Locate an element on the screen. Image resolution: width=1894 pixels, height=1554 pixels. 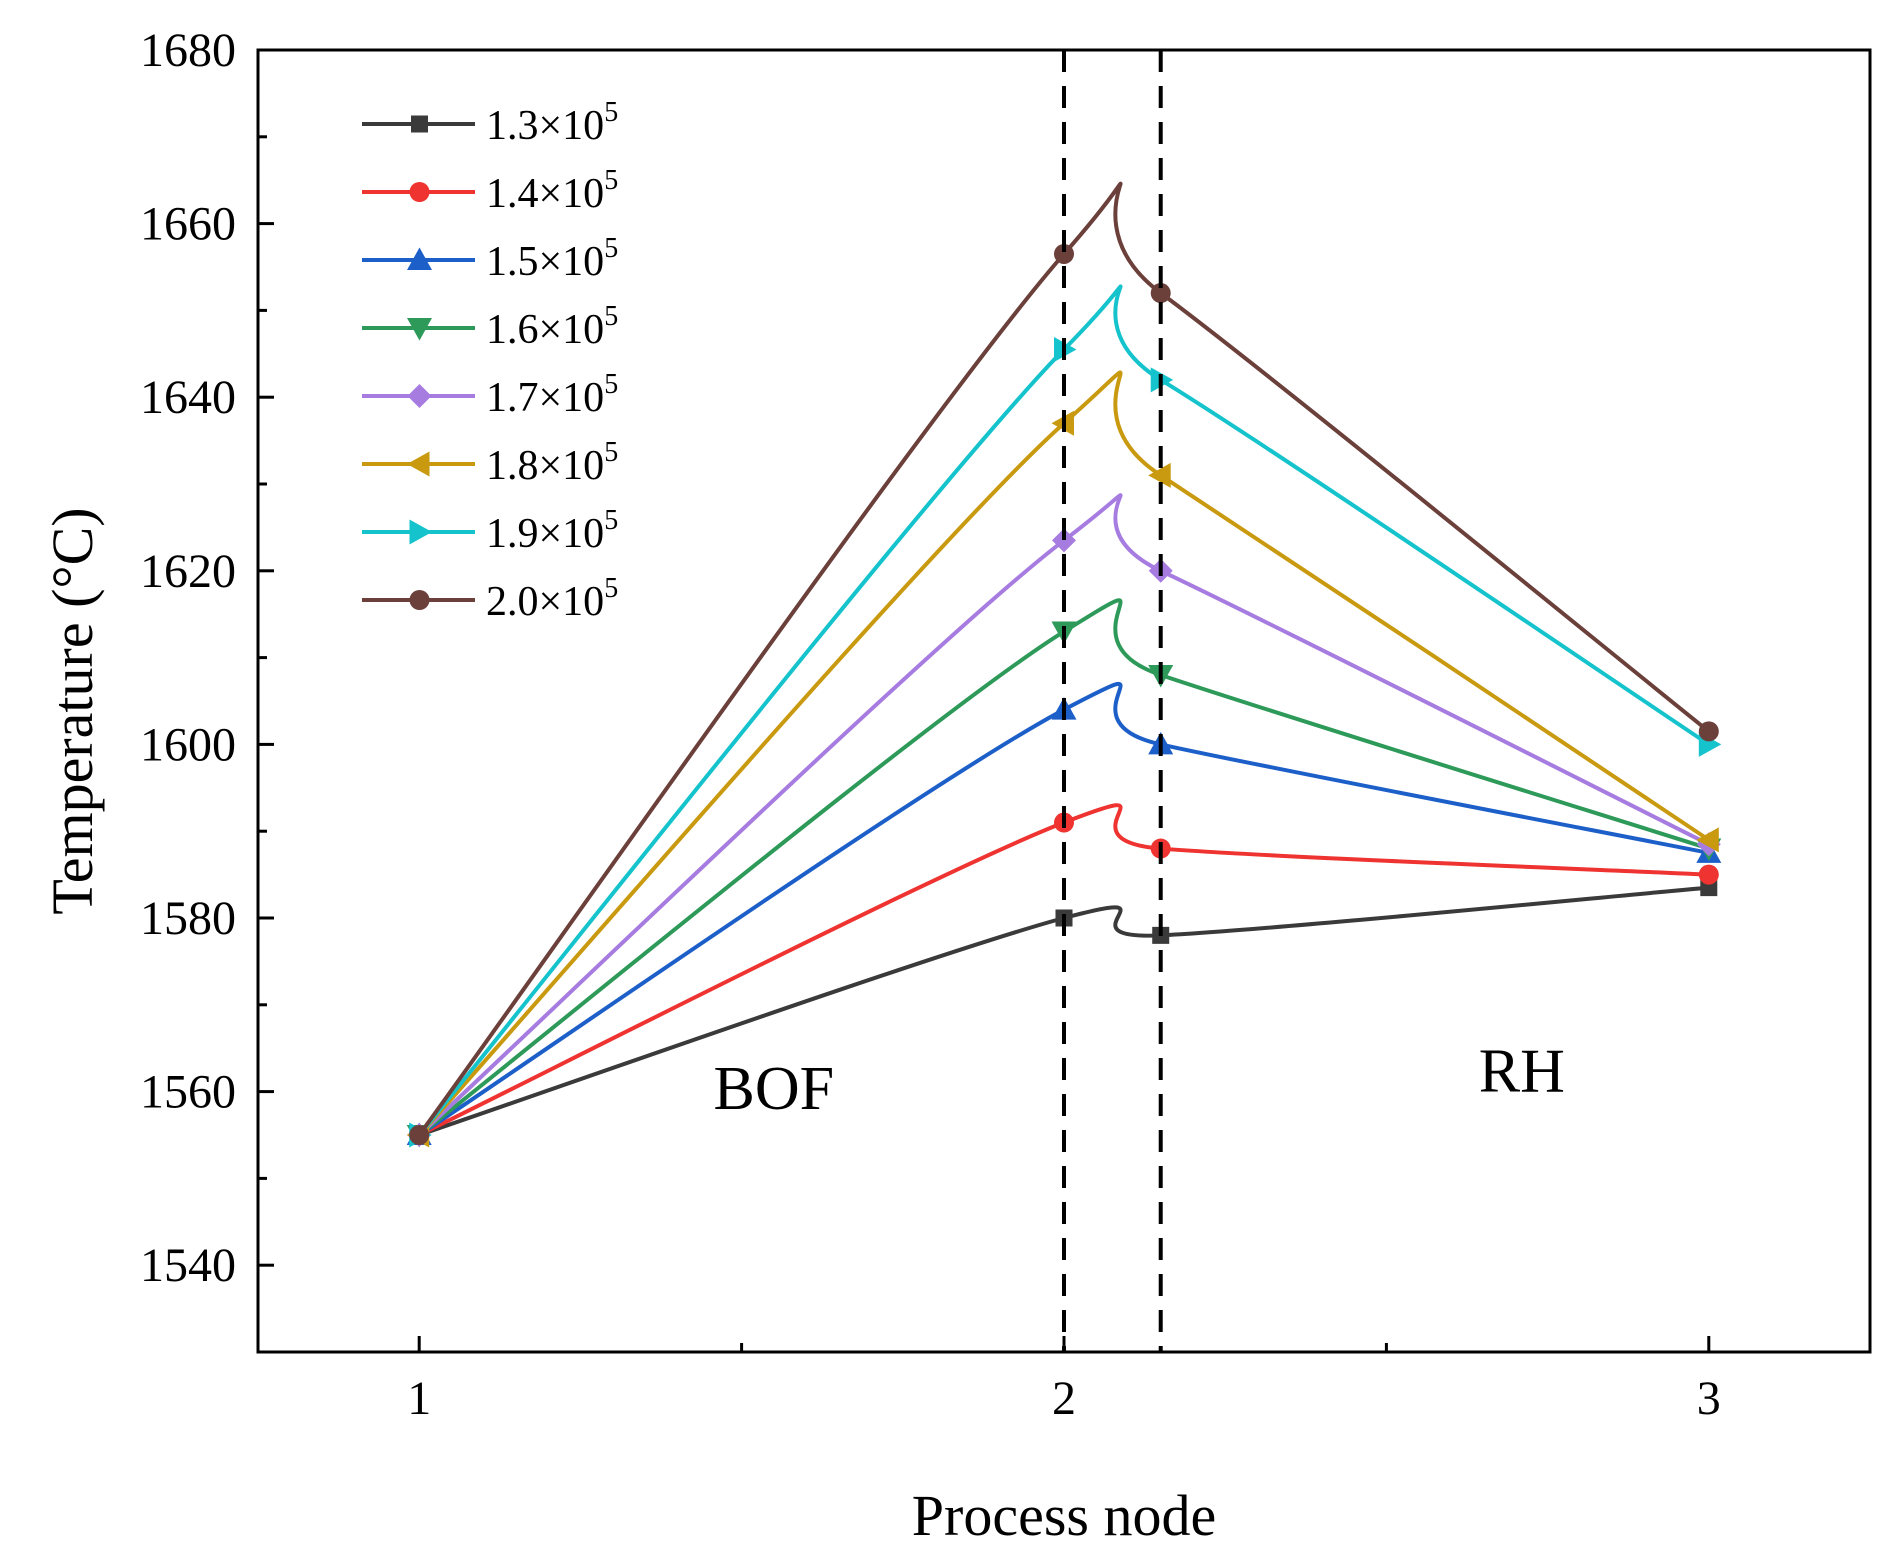
legend-entry: 2.0×105 is located at coordinates (490, 599).